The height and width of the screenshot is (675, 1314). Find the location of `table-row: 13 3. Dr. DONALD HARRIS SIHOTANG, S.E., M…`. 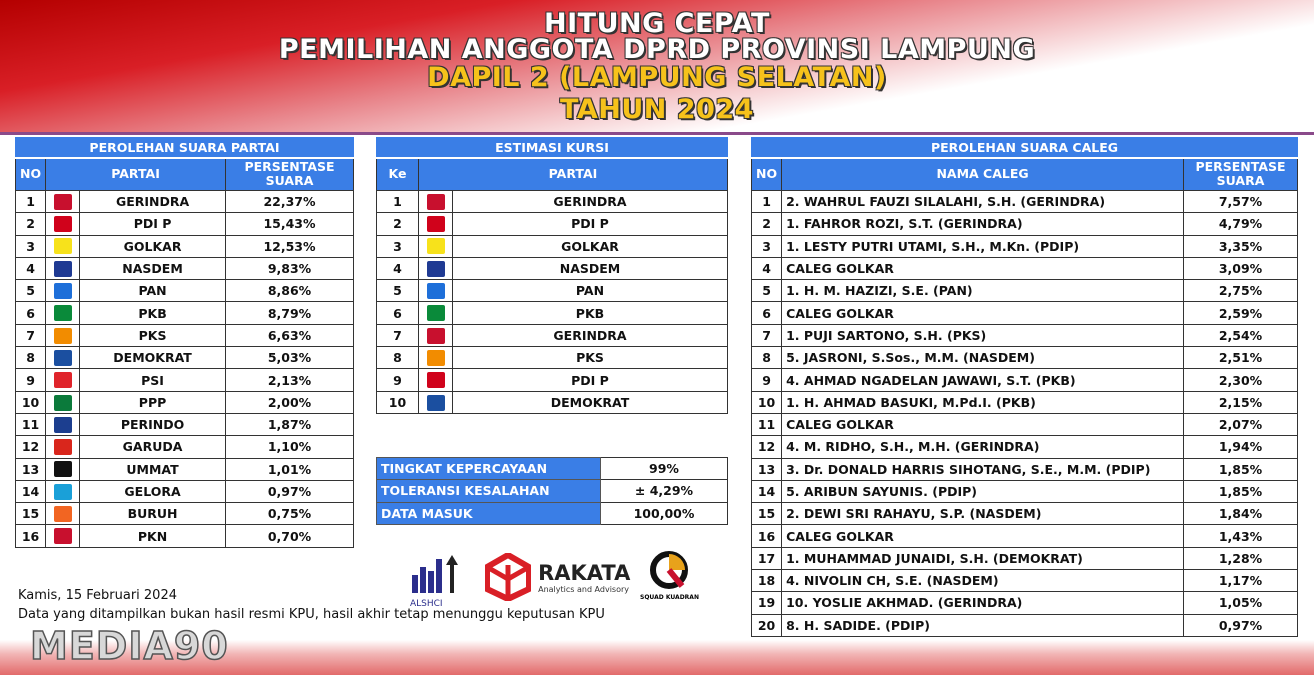

table-row: 13 3. Dr. DONALD HARRIS SIHOTANG, S.E., M… is located at coordinates (1024, 469).